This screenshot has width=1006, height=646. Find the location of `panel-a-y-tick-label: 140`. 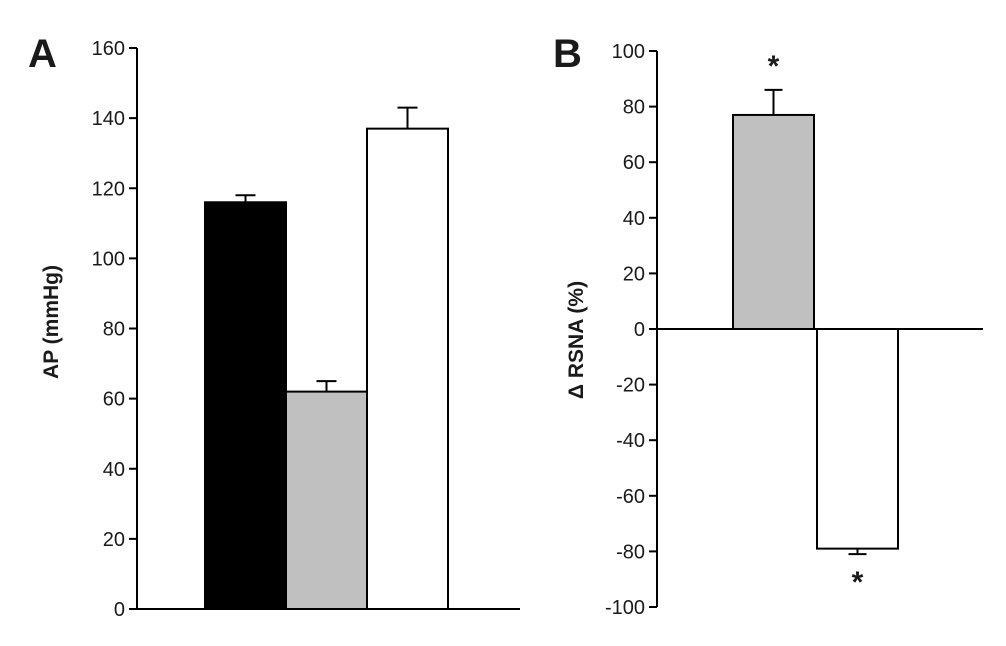

panel-a-y-tick-label: 140 is located at coordinates (108, 119).